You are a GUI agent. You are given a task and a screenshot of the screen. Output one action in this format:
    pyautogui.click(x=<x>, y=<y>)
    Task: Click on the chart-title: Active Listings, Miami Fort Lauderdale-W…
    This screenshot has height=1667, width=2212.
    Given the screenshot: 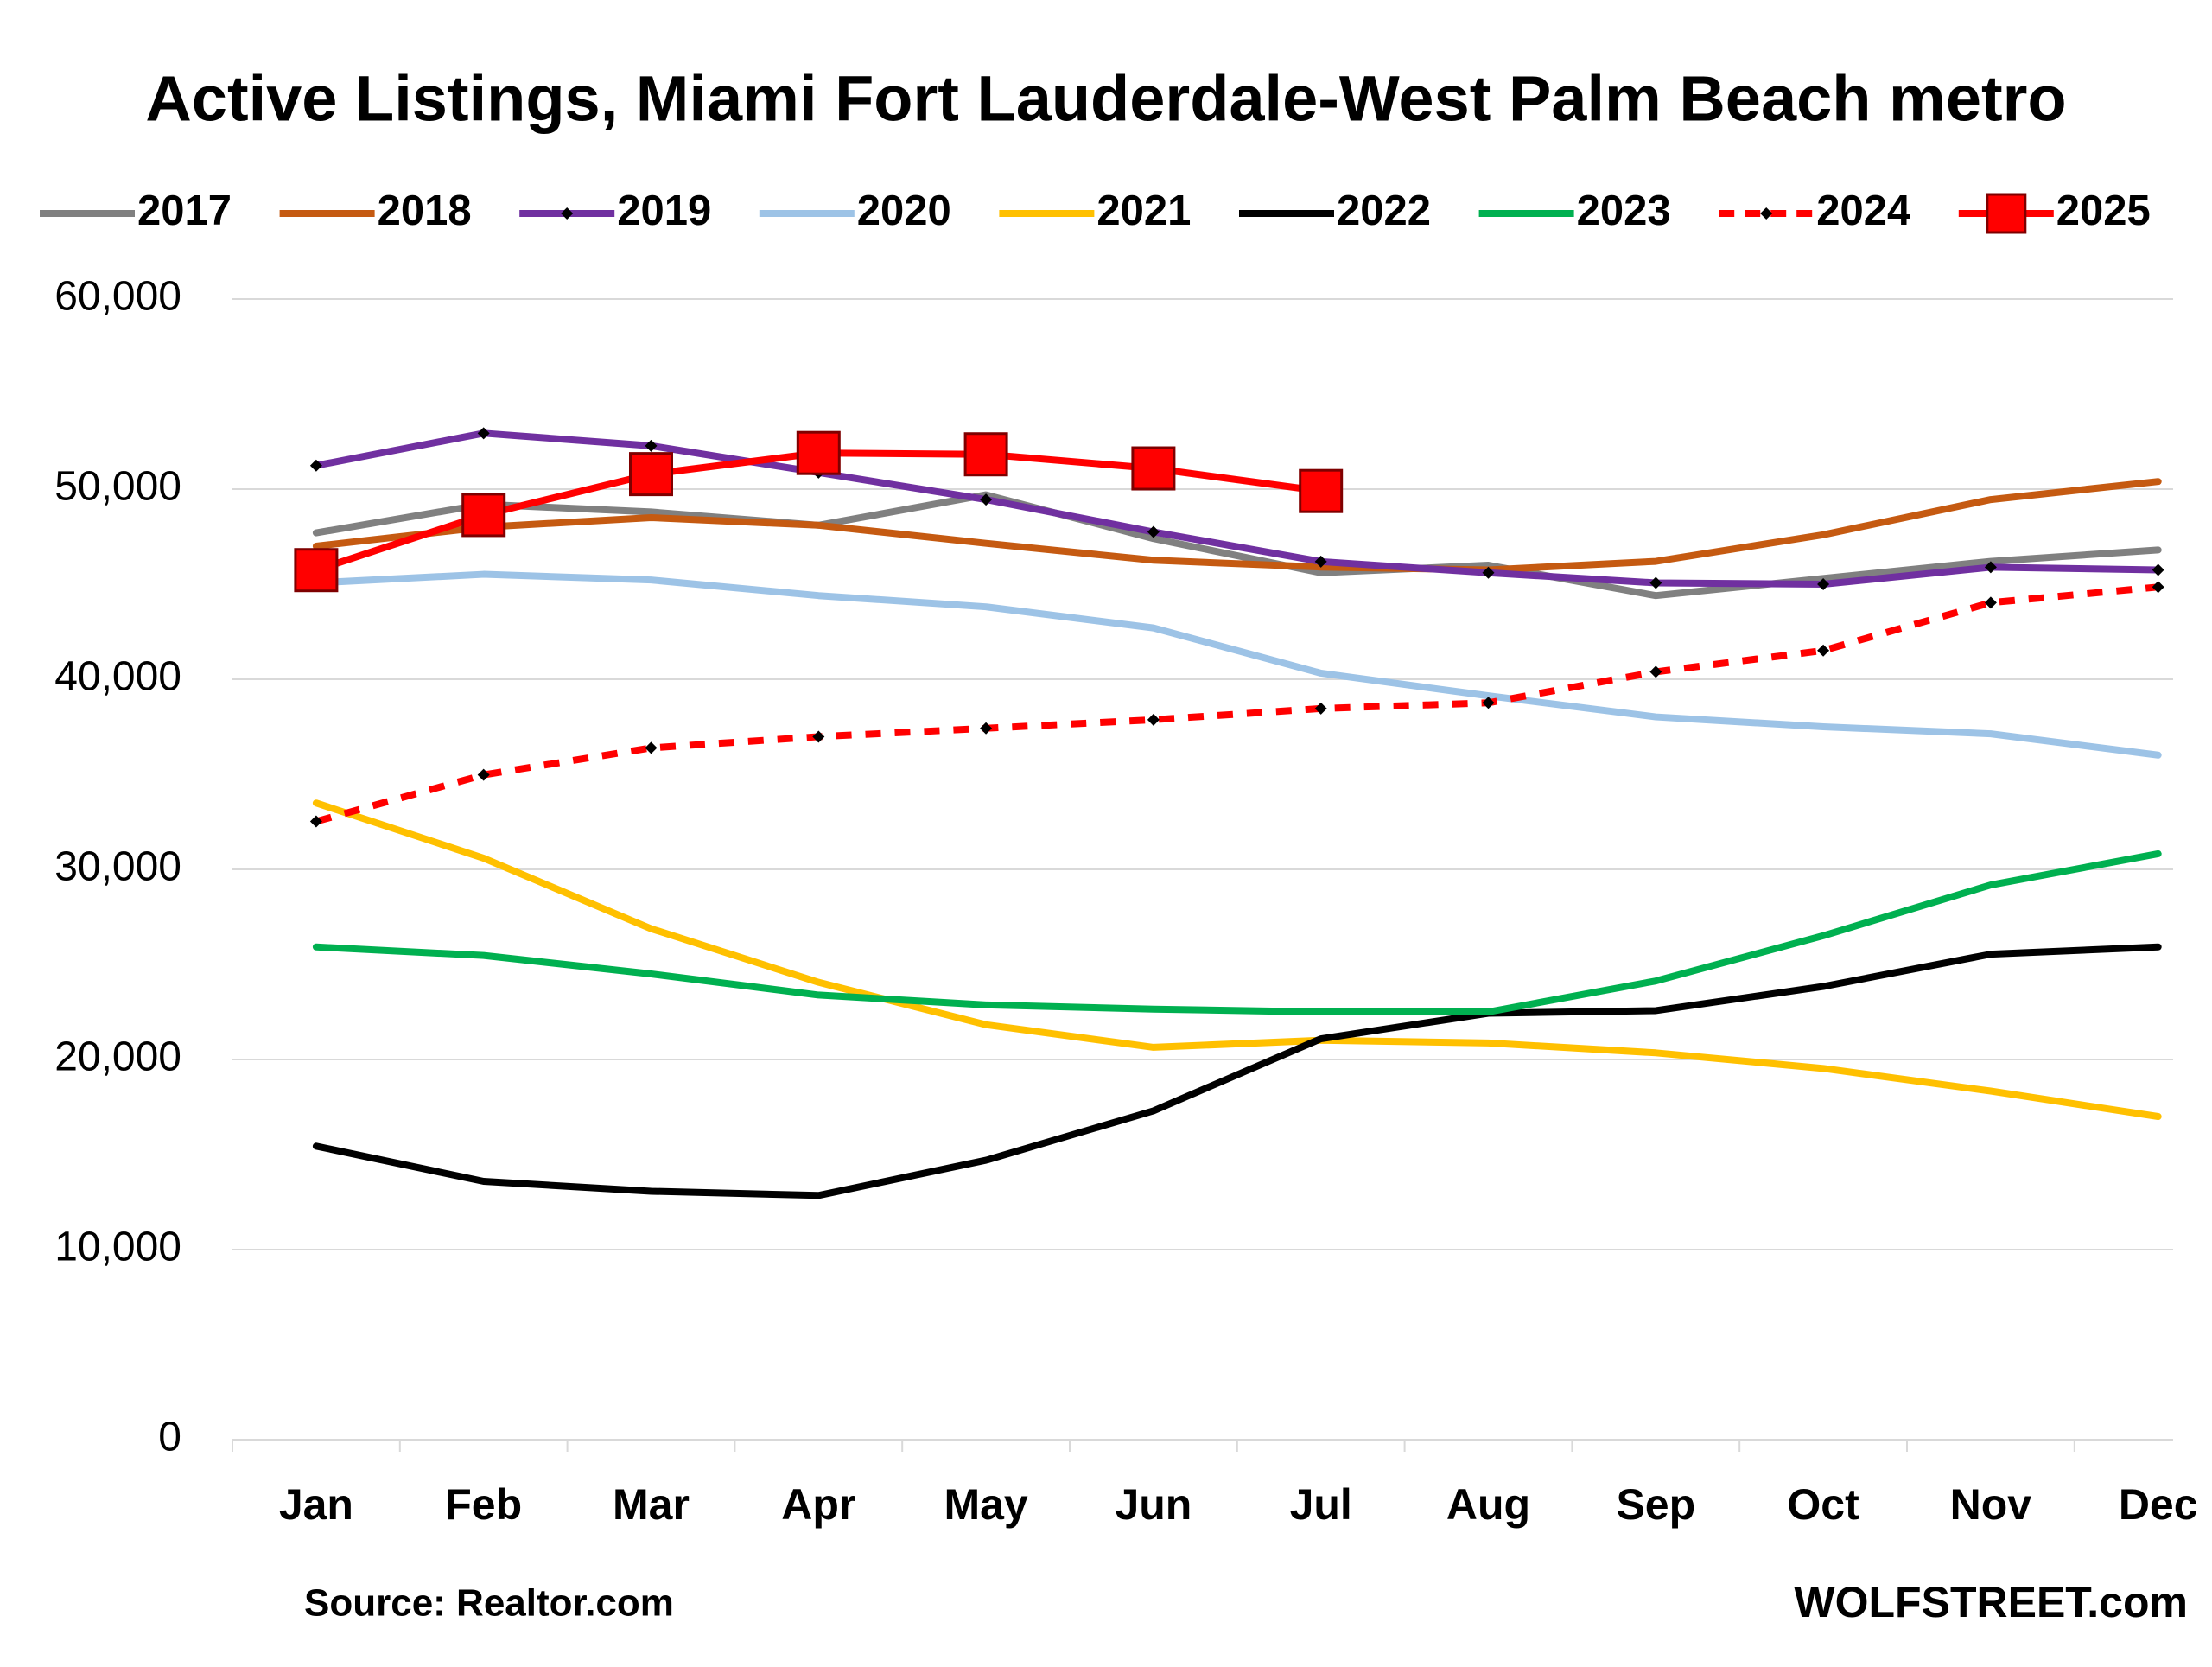 What is the action you would take?
    pyautogui.click(x=1105, y=99)
    